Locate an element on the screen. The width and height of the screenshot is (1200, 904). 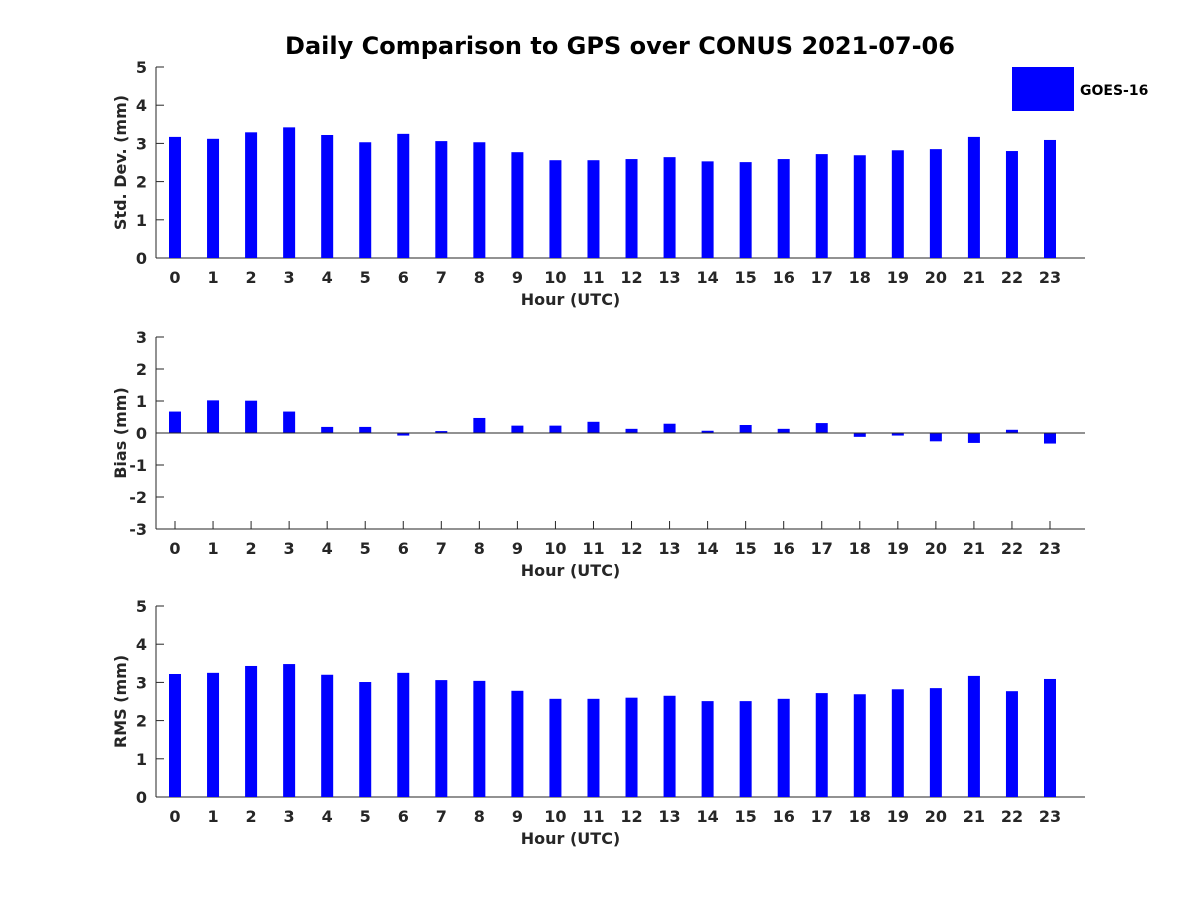
y-tick-label-stddev: 2 is located at coordinates (141, 182).